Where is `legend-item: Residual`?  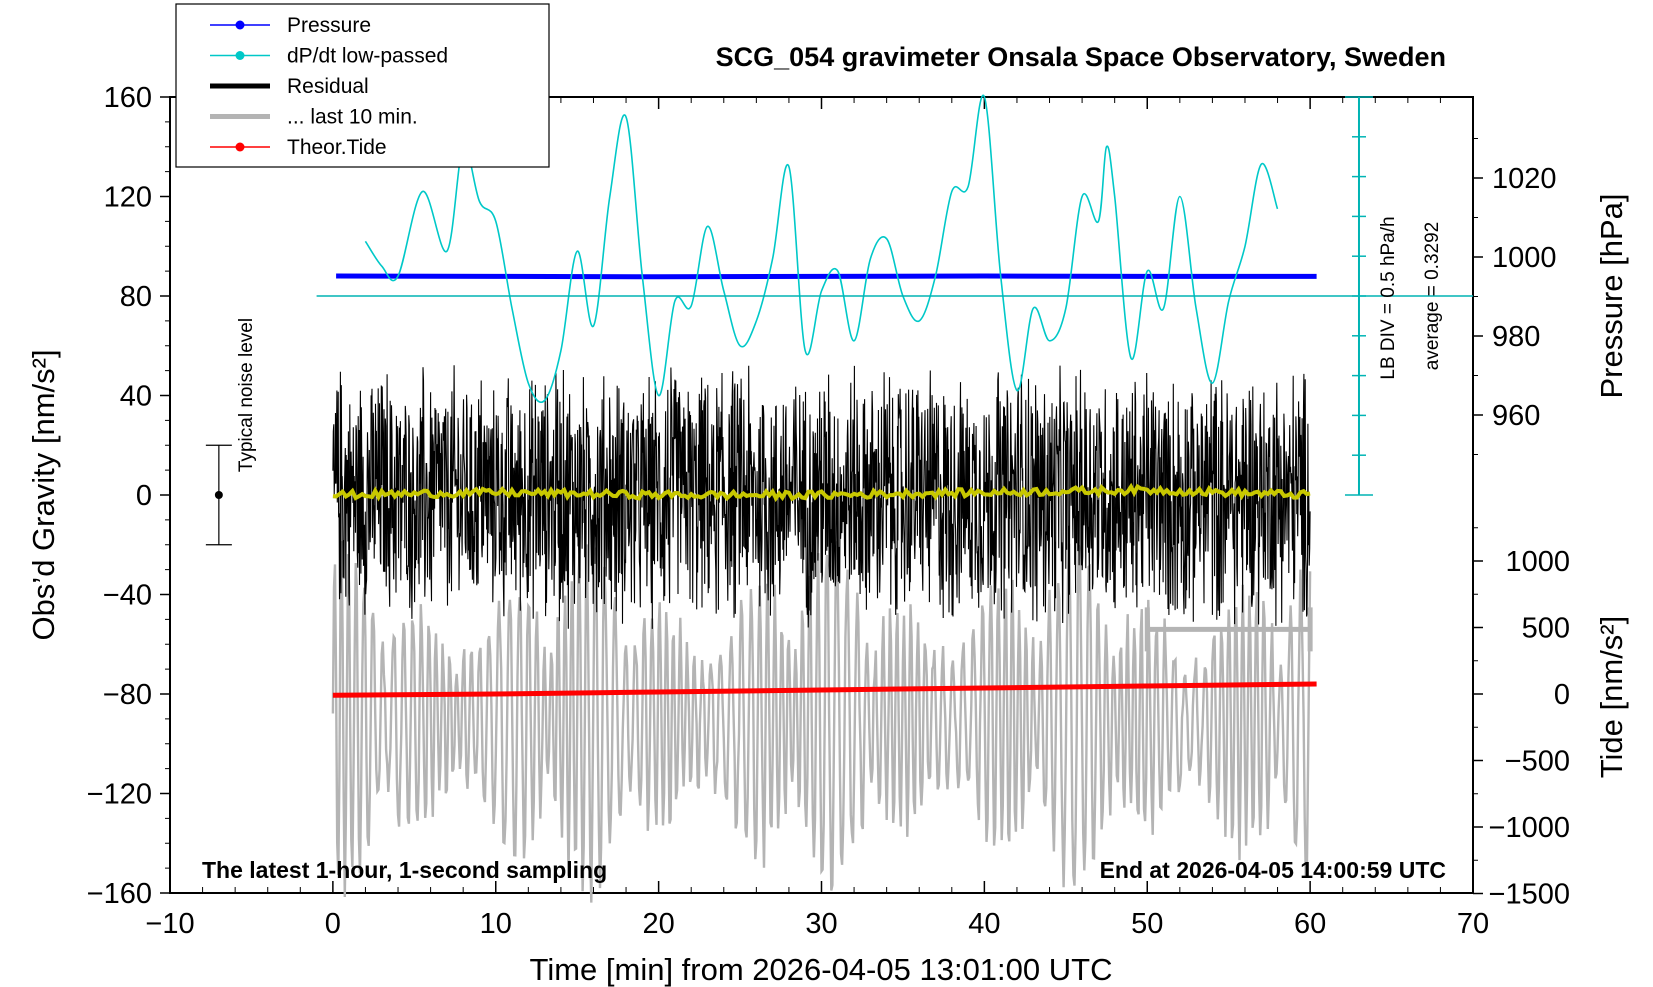 legend-item: Residual is located at coordinates (289, 86).